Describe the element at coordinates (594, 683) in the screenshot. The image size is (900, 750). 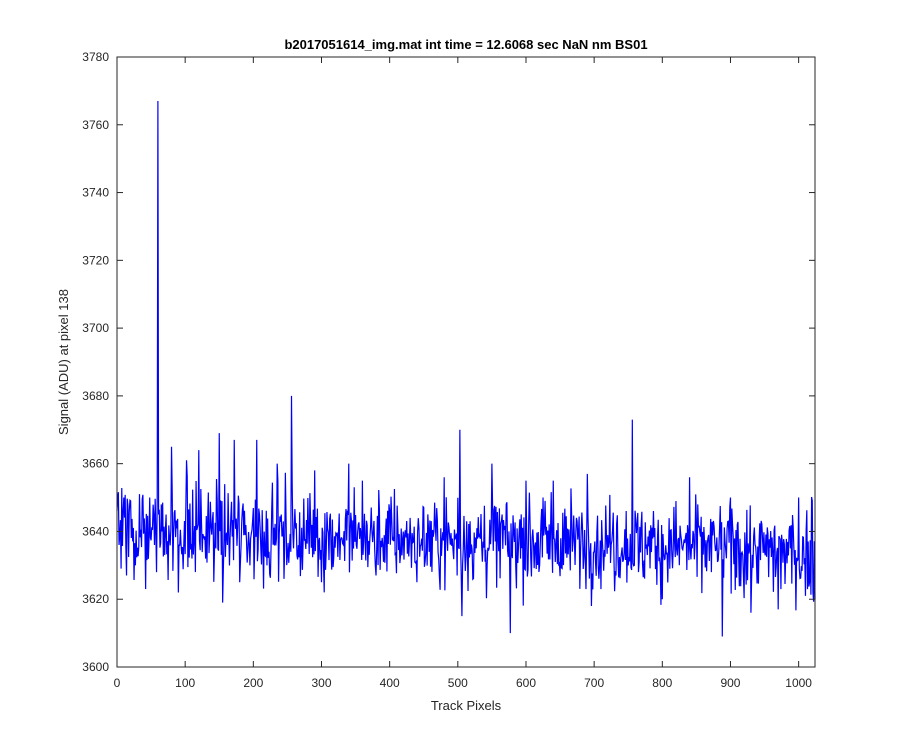
I see `x-tick-label: 700` at that location.